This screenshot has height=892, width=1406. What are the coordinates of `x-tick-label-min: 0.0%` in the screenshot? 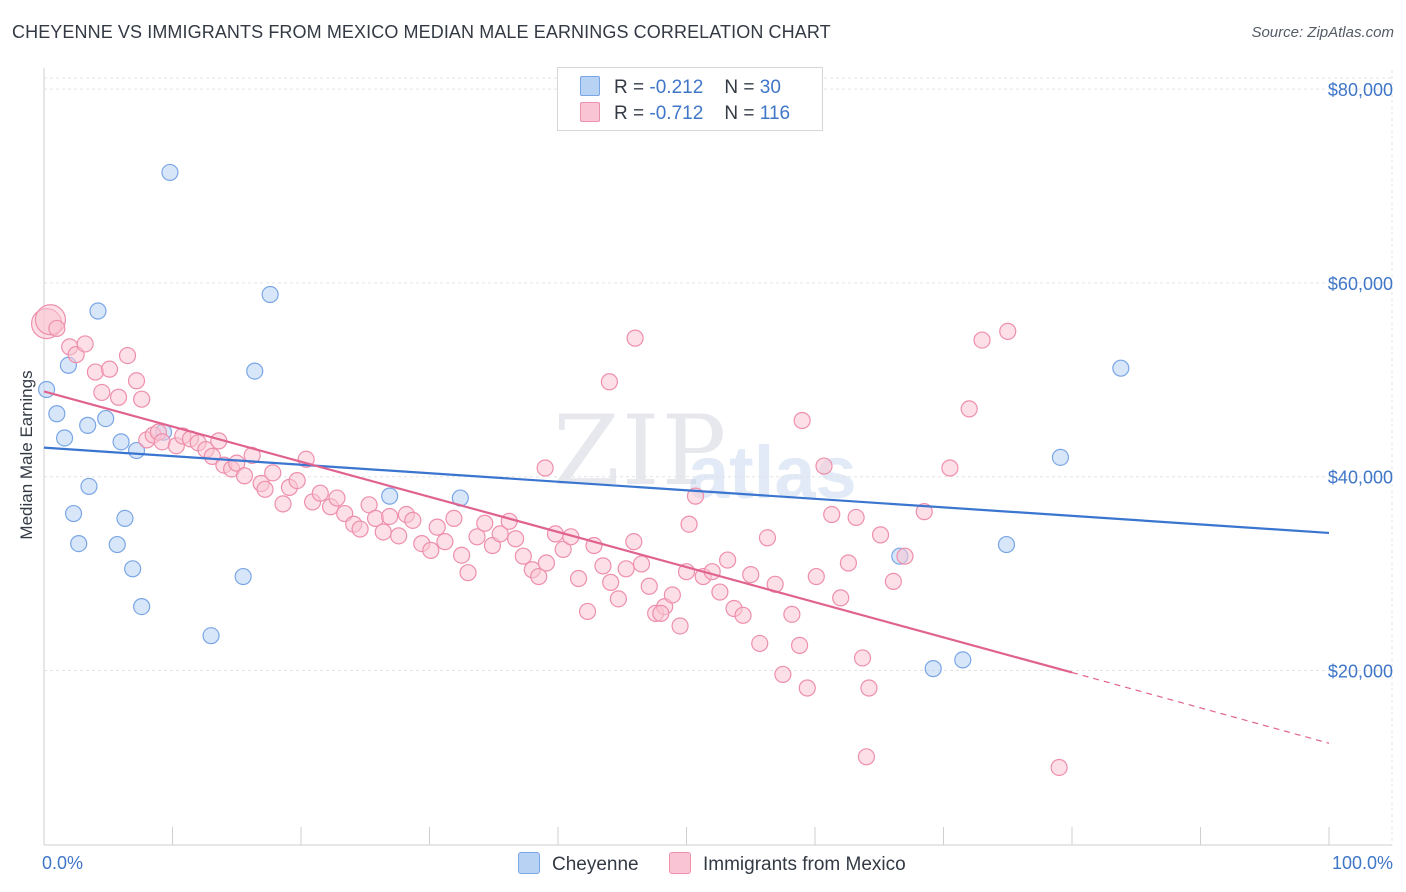 It's located at (62, 863).